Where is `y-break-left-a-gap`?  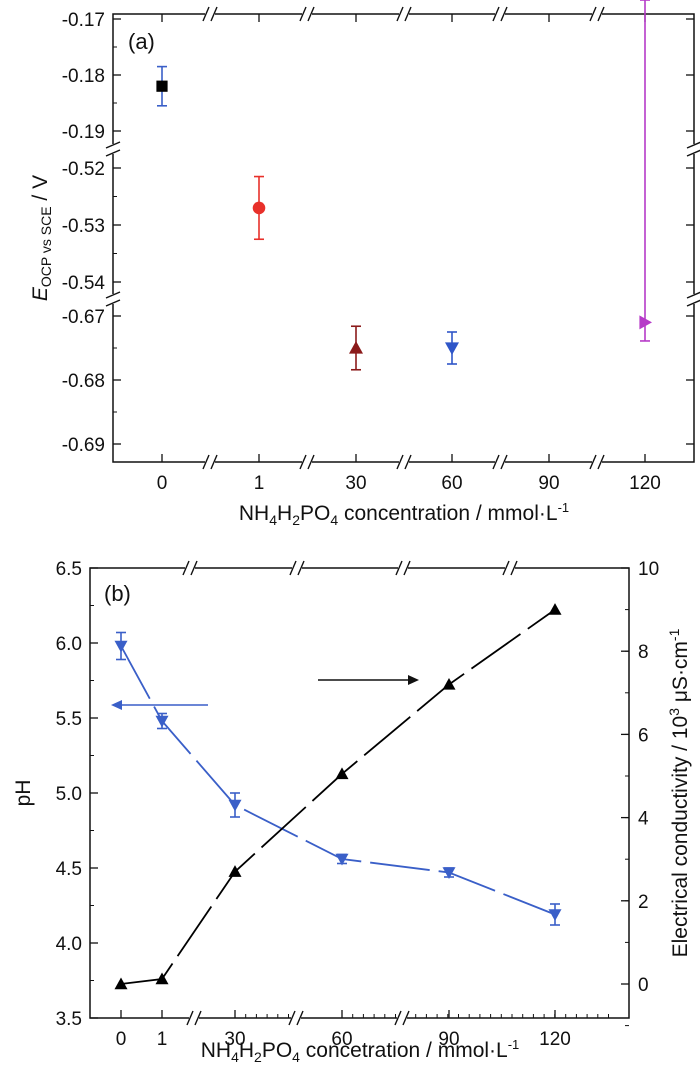
y-break-left-a-gap is located at coordinates (113, 149).